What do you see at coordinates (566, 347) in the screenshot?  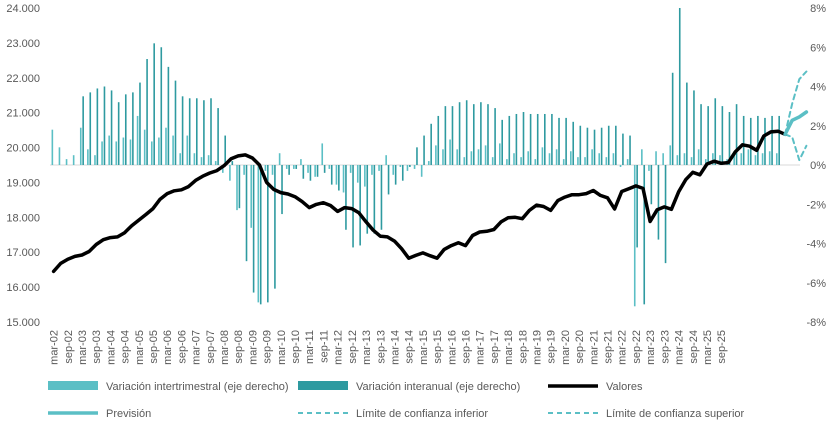 I see `x-axis-tick-label: mar-20` at bounding box center [566, 347].